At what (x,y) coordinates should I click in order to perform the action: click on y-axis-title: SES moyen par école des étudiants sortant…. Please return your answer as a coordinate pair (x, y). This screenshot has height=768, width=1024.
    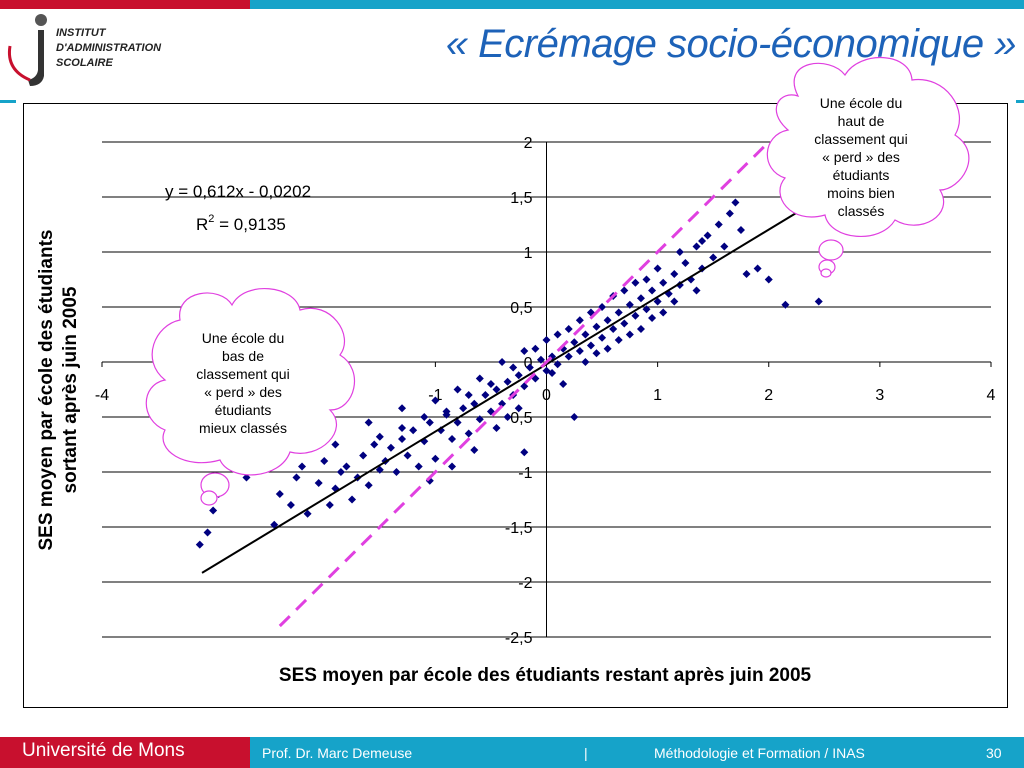
    Looking at the image, I should click on (58, 390).